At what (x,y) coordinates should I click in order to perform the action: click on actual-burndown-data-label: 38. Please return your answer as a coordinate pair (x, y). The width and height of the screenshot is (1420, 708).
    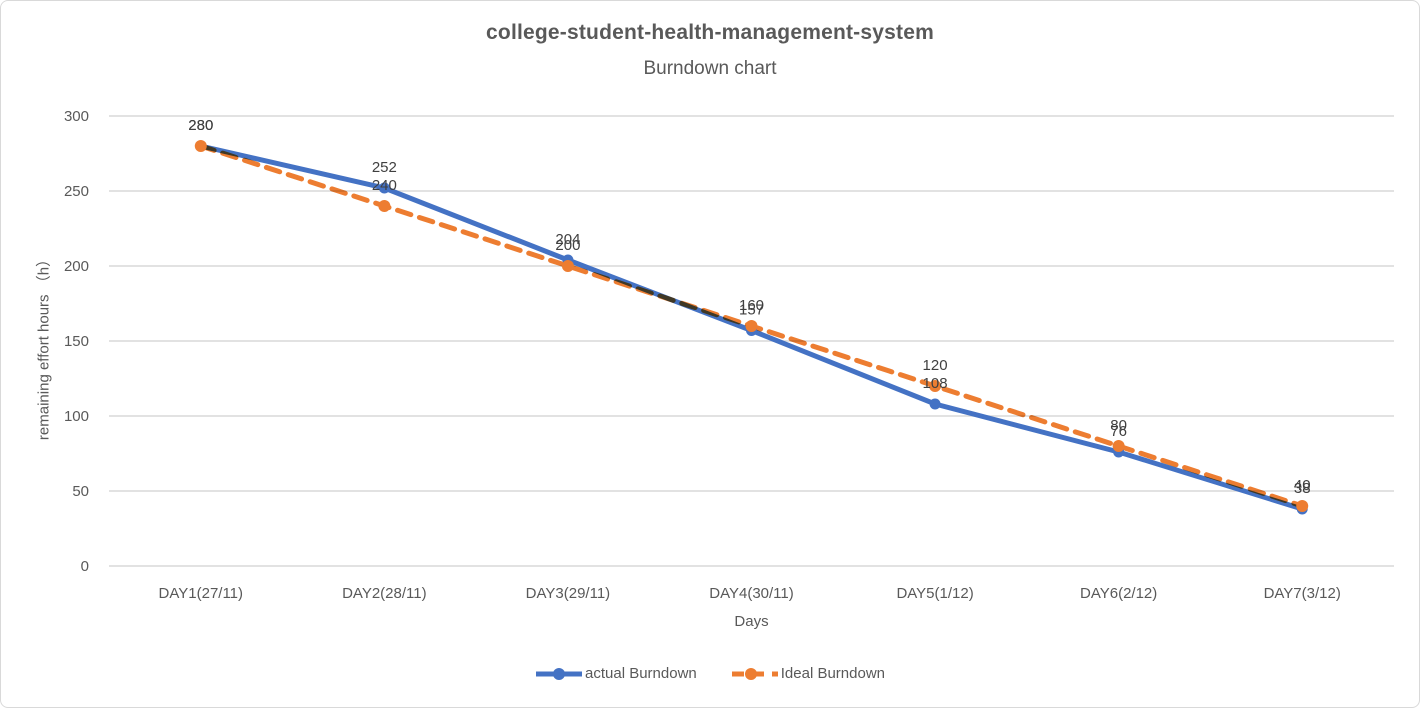
    Looking at the image, I should click on (1302, 488).